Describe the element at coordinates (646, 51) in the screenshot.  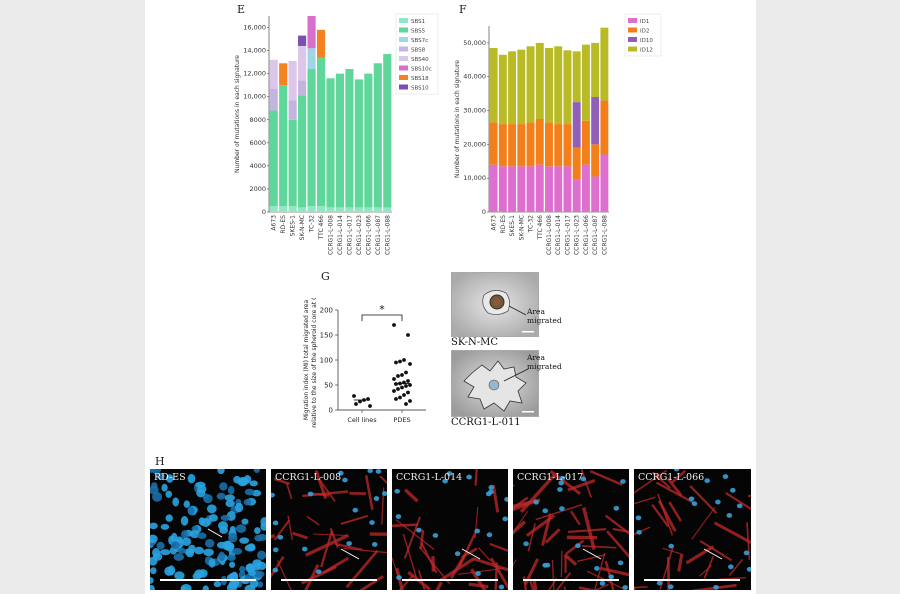
I see `legend-item: ID12` at that location.